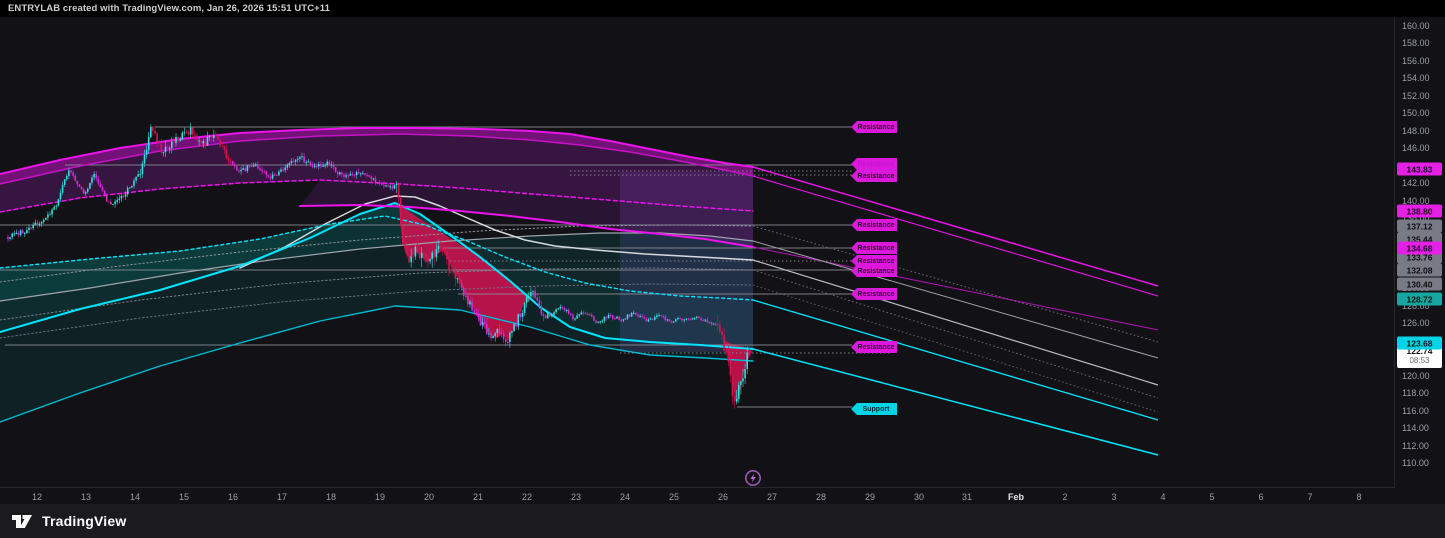  I want to click on price-tick: 154.00, so click(1416, 78).